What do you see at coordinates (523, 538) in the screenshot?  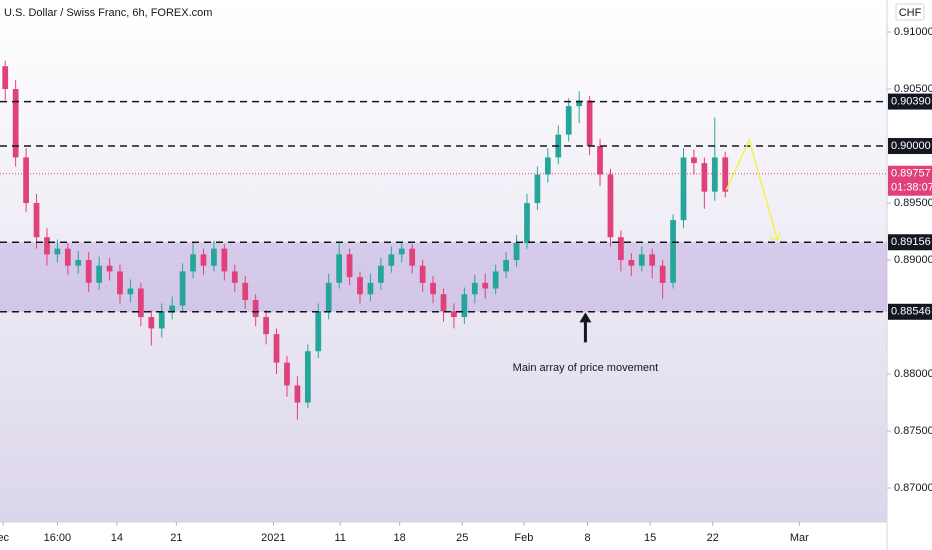 I see `x-tick-label: Feb` at bounding box center [523, 538].